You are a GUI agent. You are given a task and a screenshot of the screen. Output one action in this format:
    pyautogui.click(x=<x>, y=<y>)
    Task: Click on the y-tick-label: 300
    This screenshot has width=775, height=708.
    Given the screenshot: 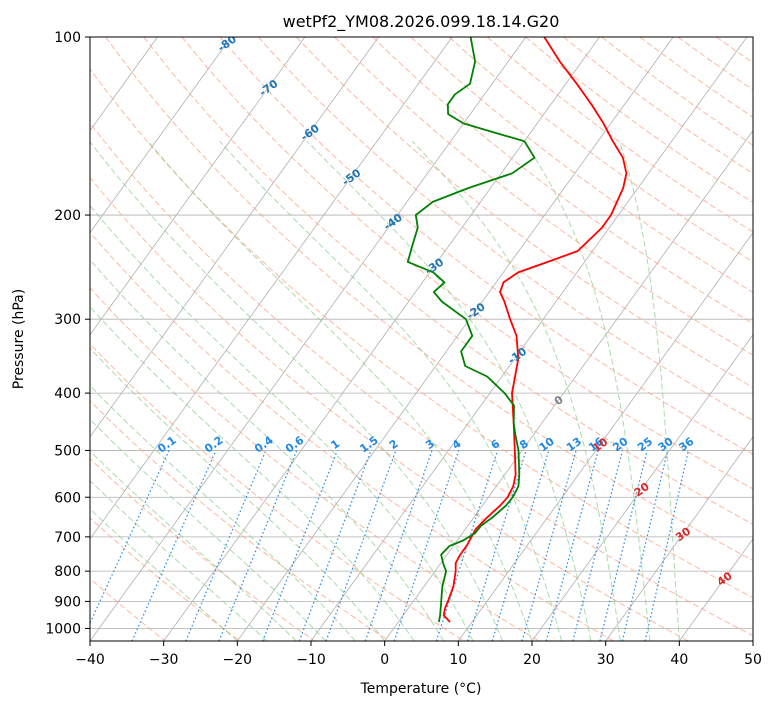 What is the action you would take?
    pyautogui.click(x=67, y=320)
    